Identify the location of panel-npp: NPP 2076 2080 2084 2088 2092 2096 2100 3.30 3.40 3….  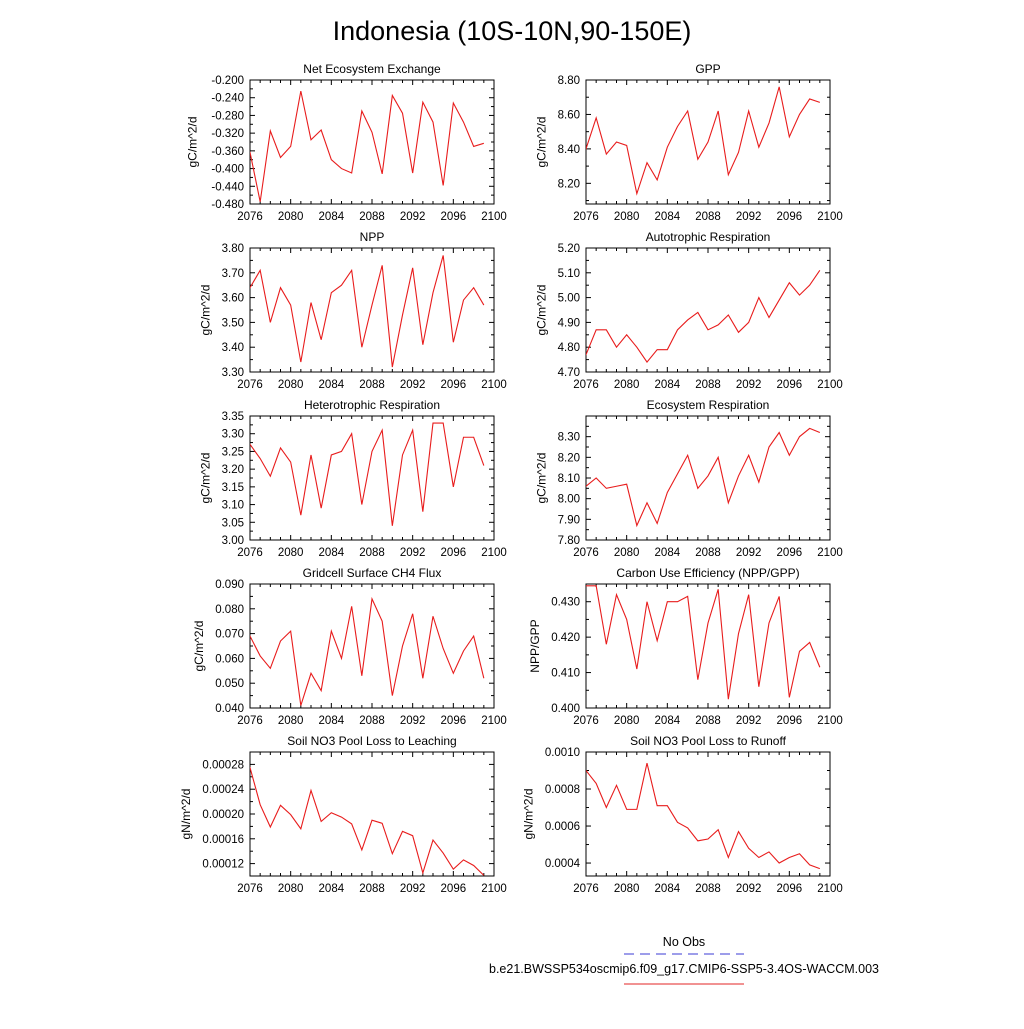
(353, 310).